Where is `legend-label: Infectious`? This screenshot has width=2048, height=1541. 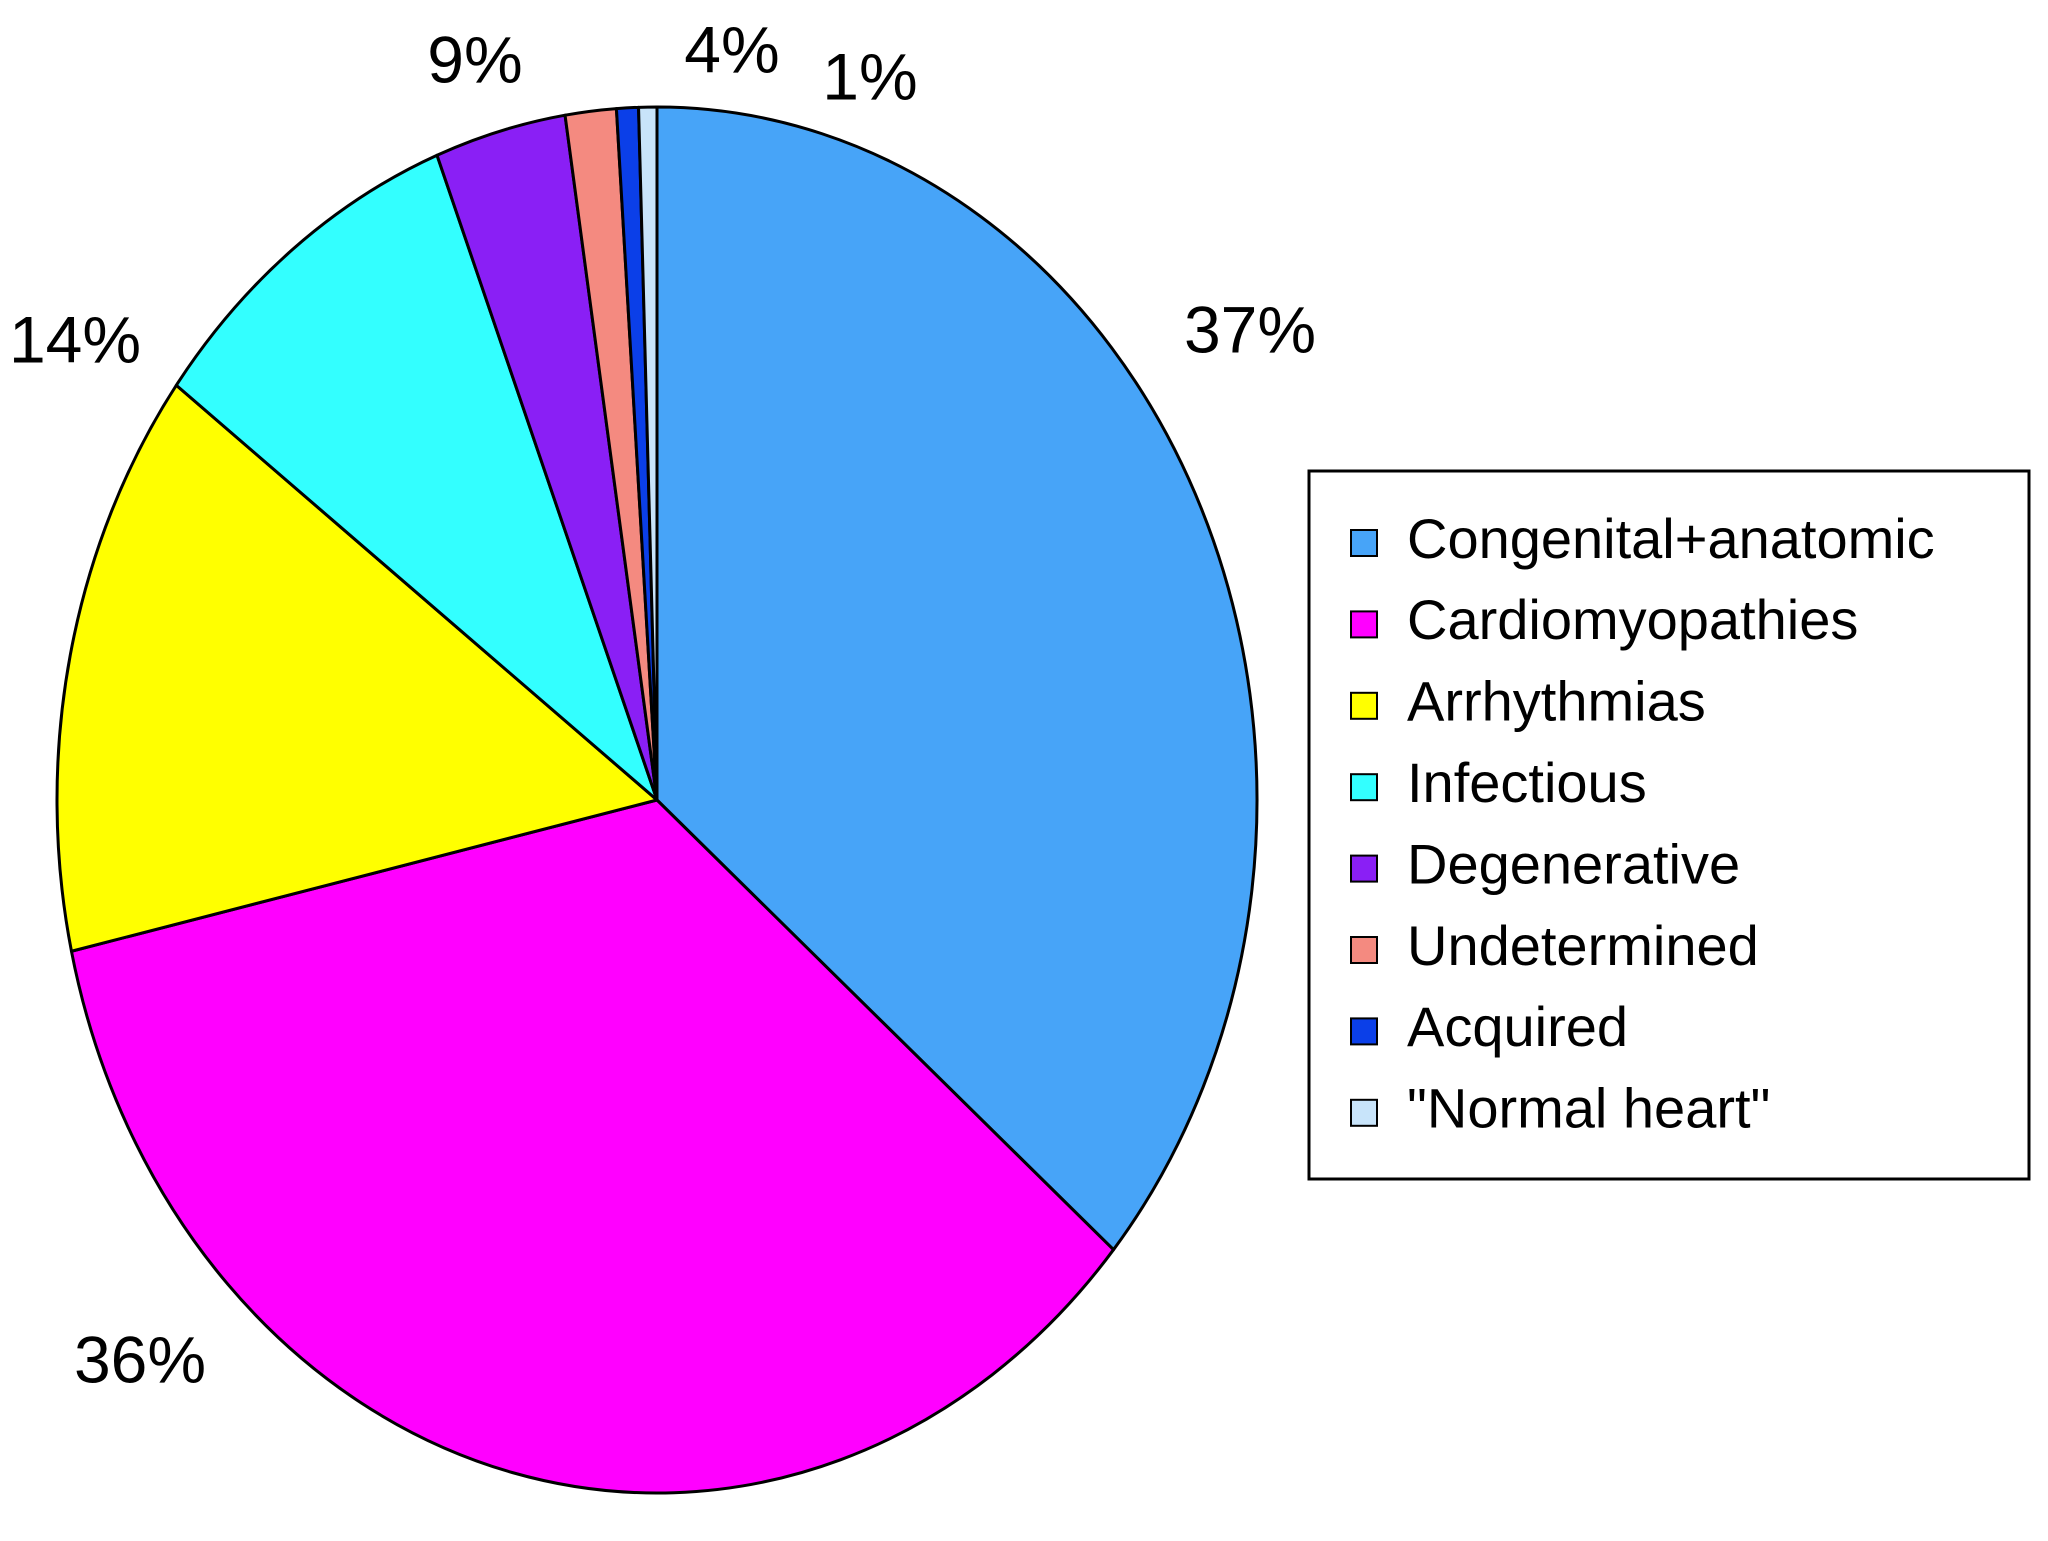 legend-label: Infectious is located at coordinates (1527, 782).